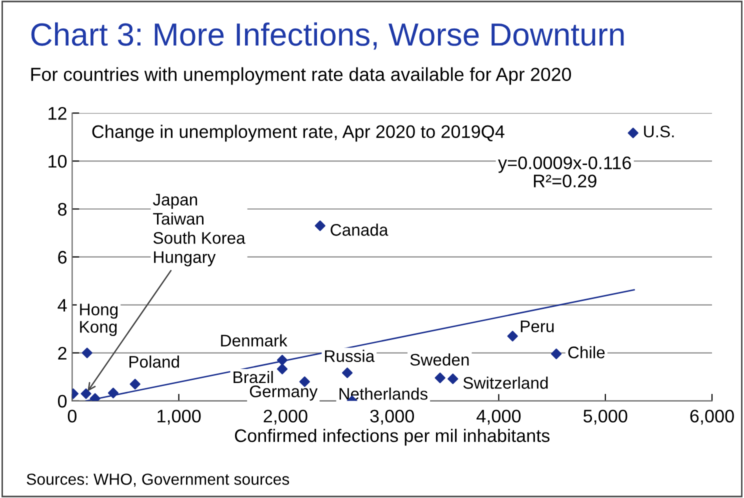 The image size is (744, 498). What do you see at coordinates (537, 326) in the screenshot?
I see `annotation: Peru` at bounding box center [537, 326].